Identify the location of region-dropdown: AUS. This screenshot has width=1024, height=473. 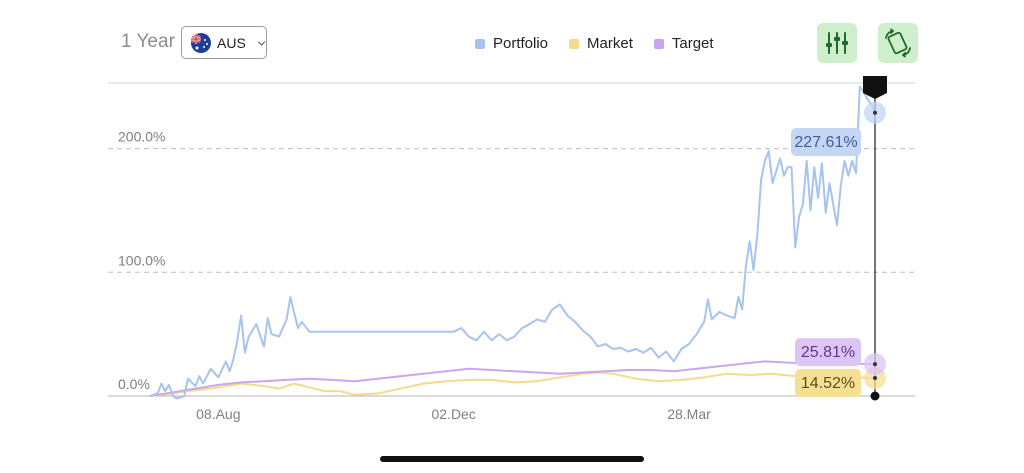
(224, 42).